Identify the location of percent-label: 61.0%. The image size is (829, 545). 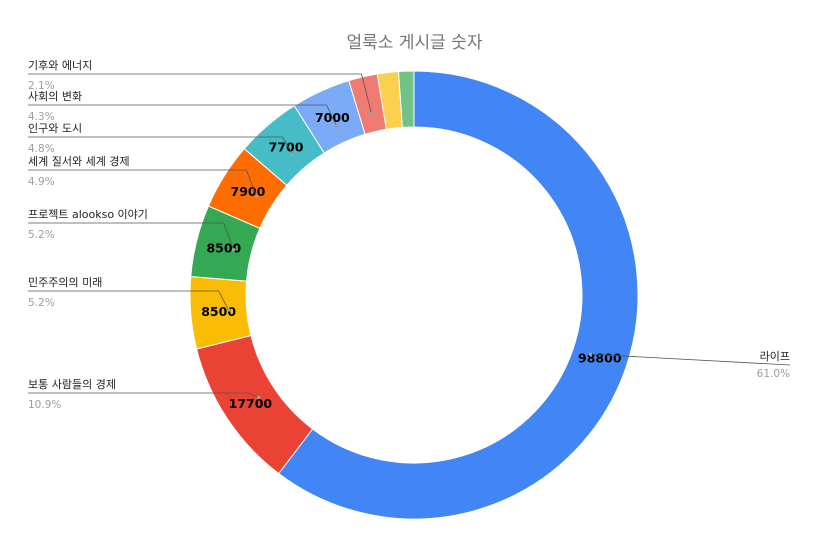
(773, 374).